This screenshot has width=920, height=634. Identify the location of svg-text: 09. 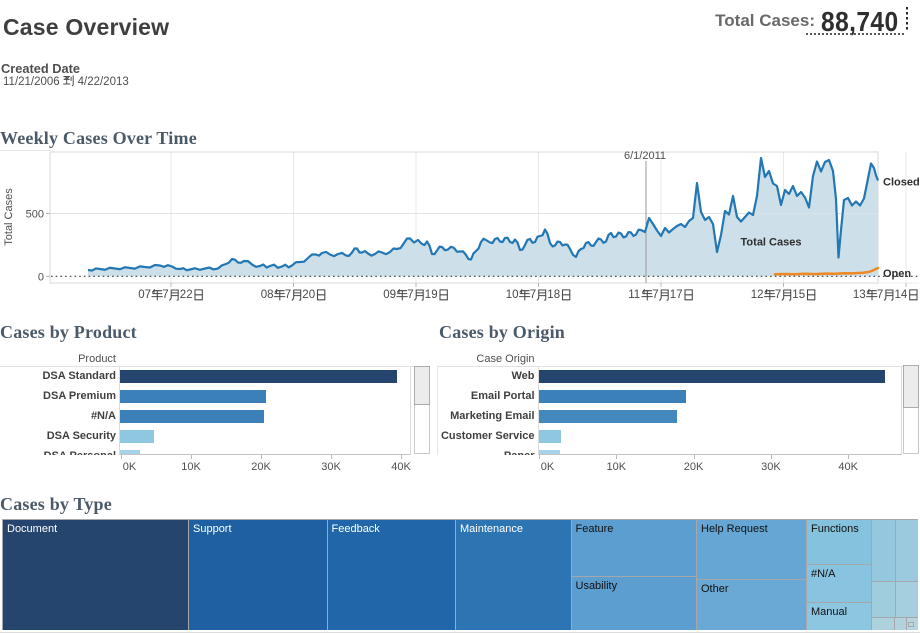
(389, 295).